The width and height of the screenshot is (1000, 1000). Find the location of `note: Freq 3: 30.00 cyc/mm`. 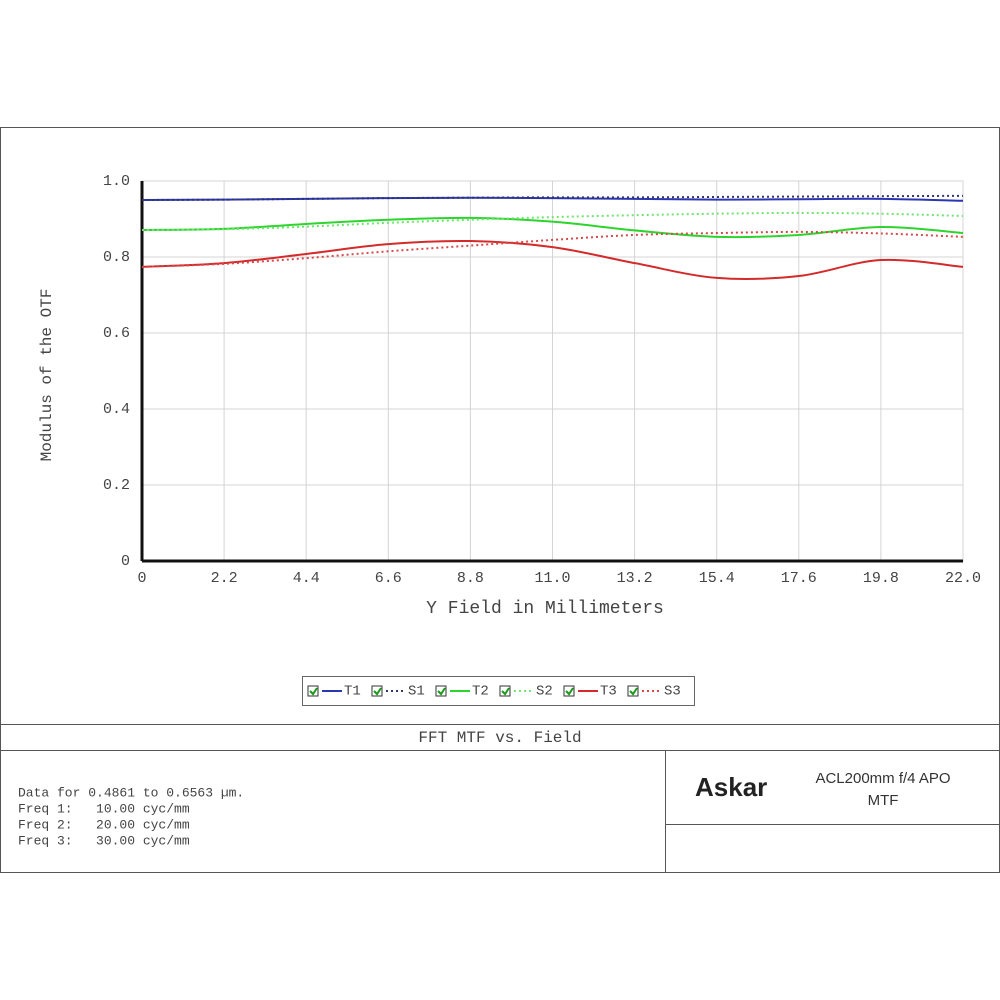

note: Freq 3: 30.00 cyc/mm is located at coordinates (104, 840).